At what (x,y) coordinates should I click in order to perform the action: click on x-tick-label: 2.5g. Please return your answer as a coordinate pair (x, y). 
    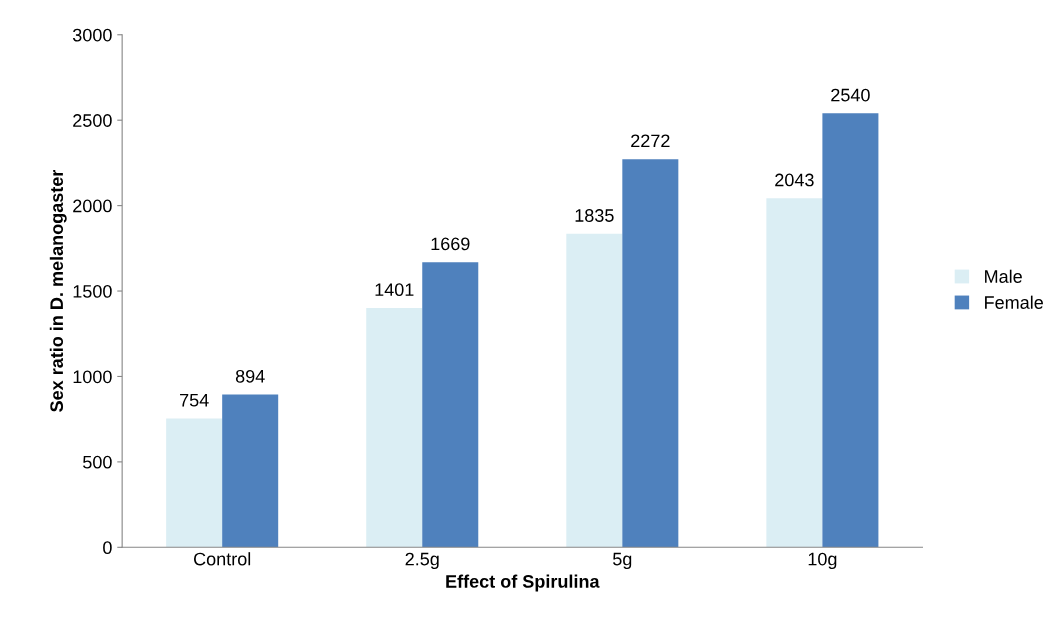
    Looking at the image, I should click on (422, 560).